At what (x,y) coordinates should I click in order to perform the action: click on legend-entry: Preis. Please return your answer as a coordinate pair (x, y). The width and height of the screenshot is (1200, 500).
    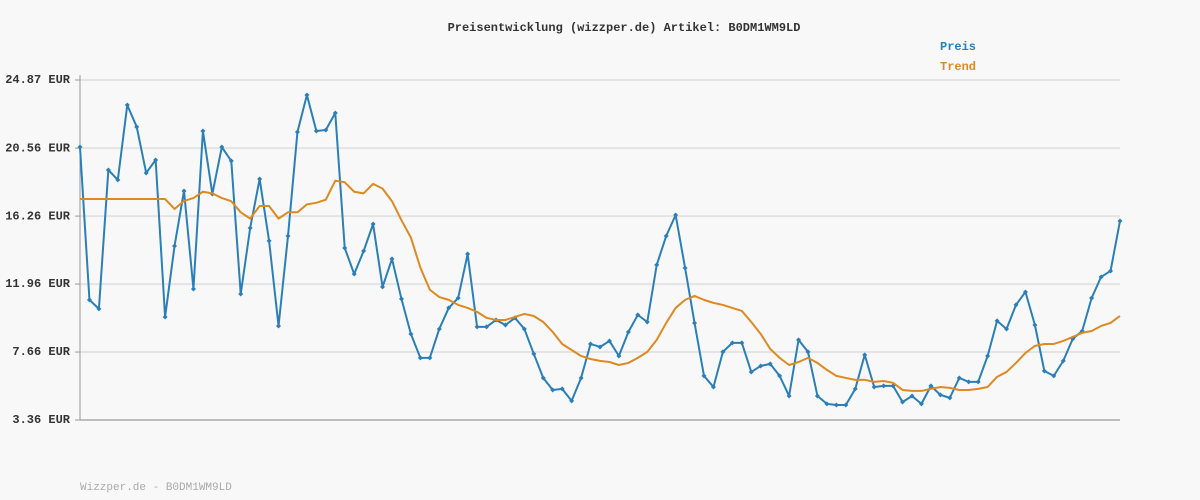
    Looking at the image, I should click on (958, 47).